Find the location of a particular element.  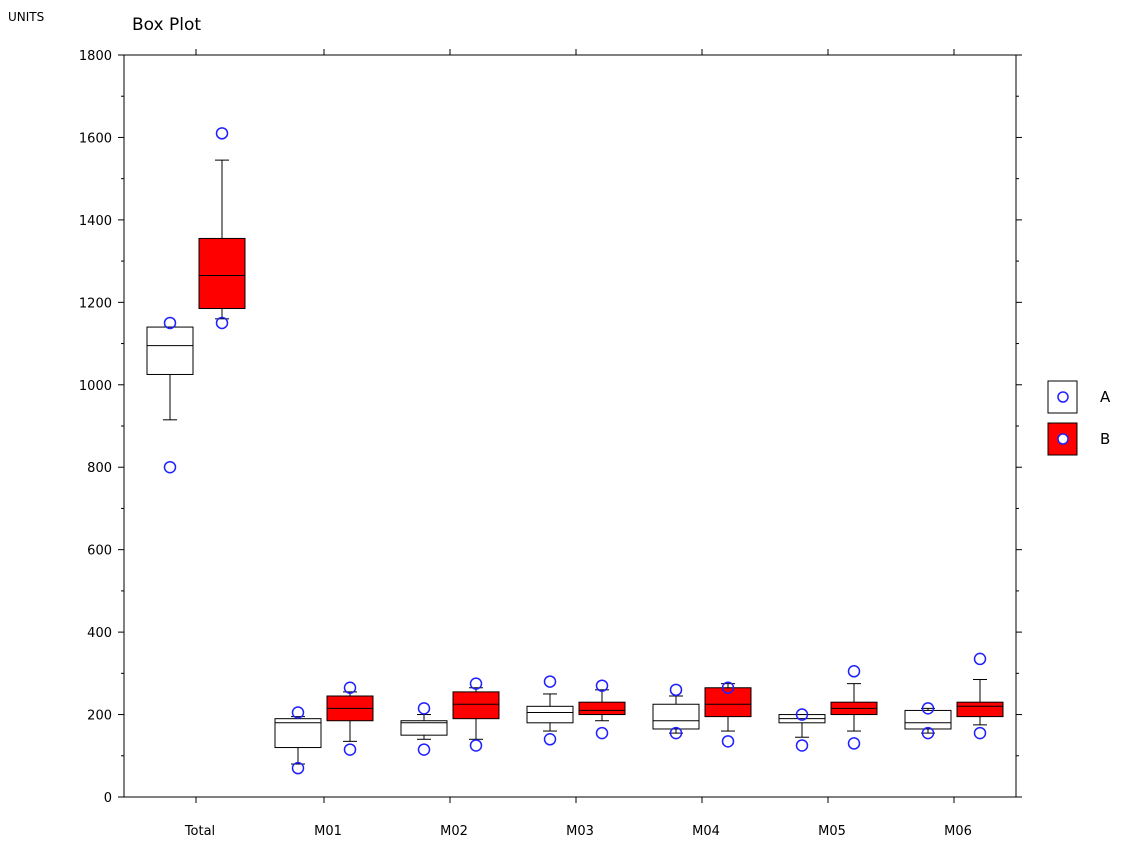

y-tick-label: 0 is located at coordinates (108, 798).